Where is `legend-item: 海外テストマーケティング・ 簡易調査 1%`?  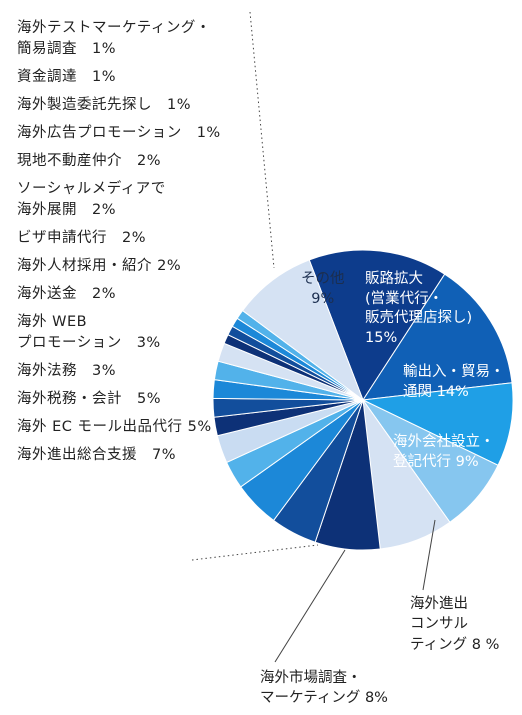
legend-item: 海外テストマーケティング・ 簡易調査 1% is located at coordinates (114, 39).